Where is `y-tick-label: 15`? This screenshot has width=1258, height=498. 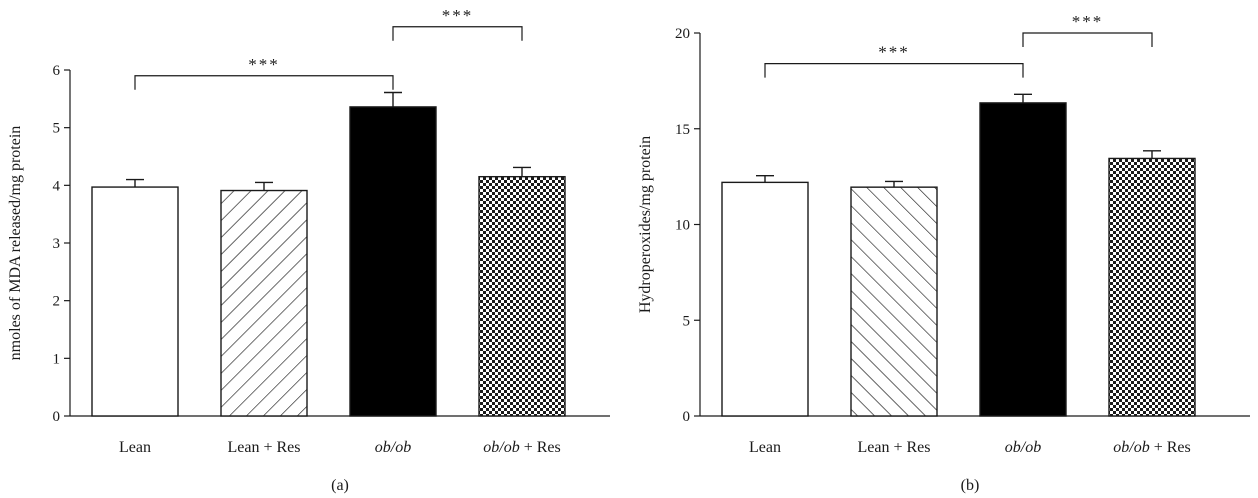 y-tick-label: 15 is located at coordinates (682, 130).